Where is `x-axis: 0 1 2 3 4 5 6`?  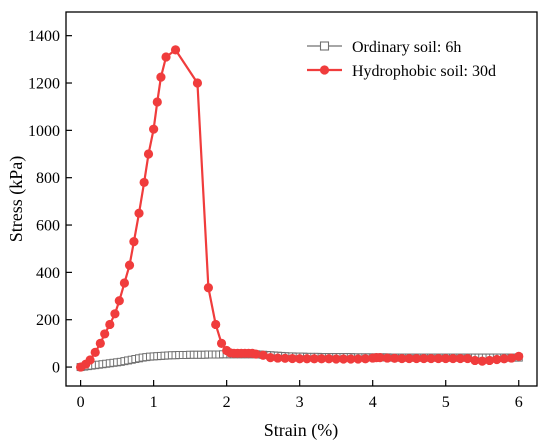
x-axis: 0 1 2 3 4 5 6 is located at coordinates (300, 395).